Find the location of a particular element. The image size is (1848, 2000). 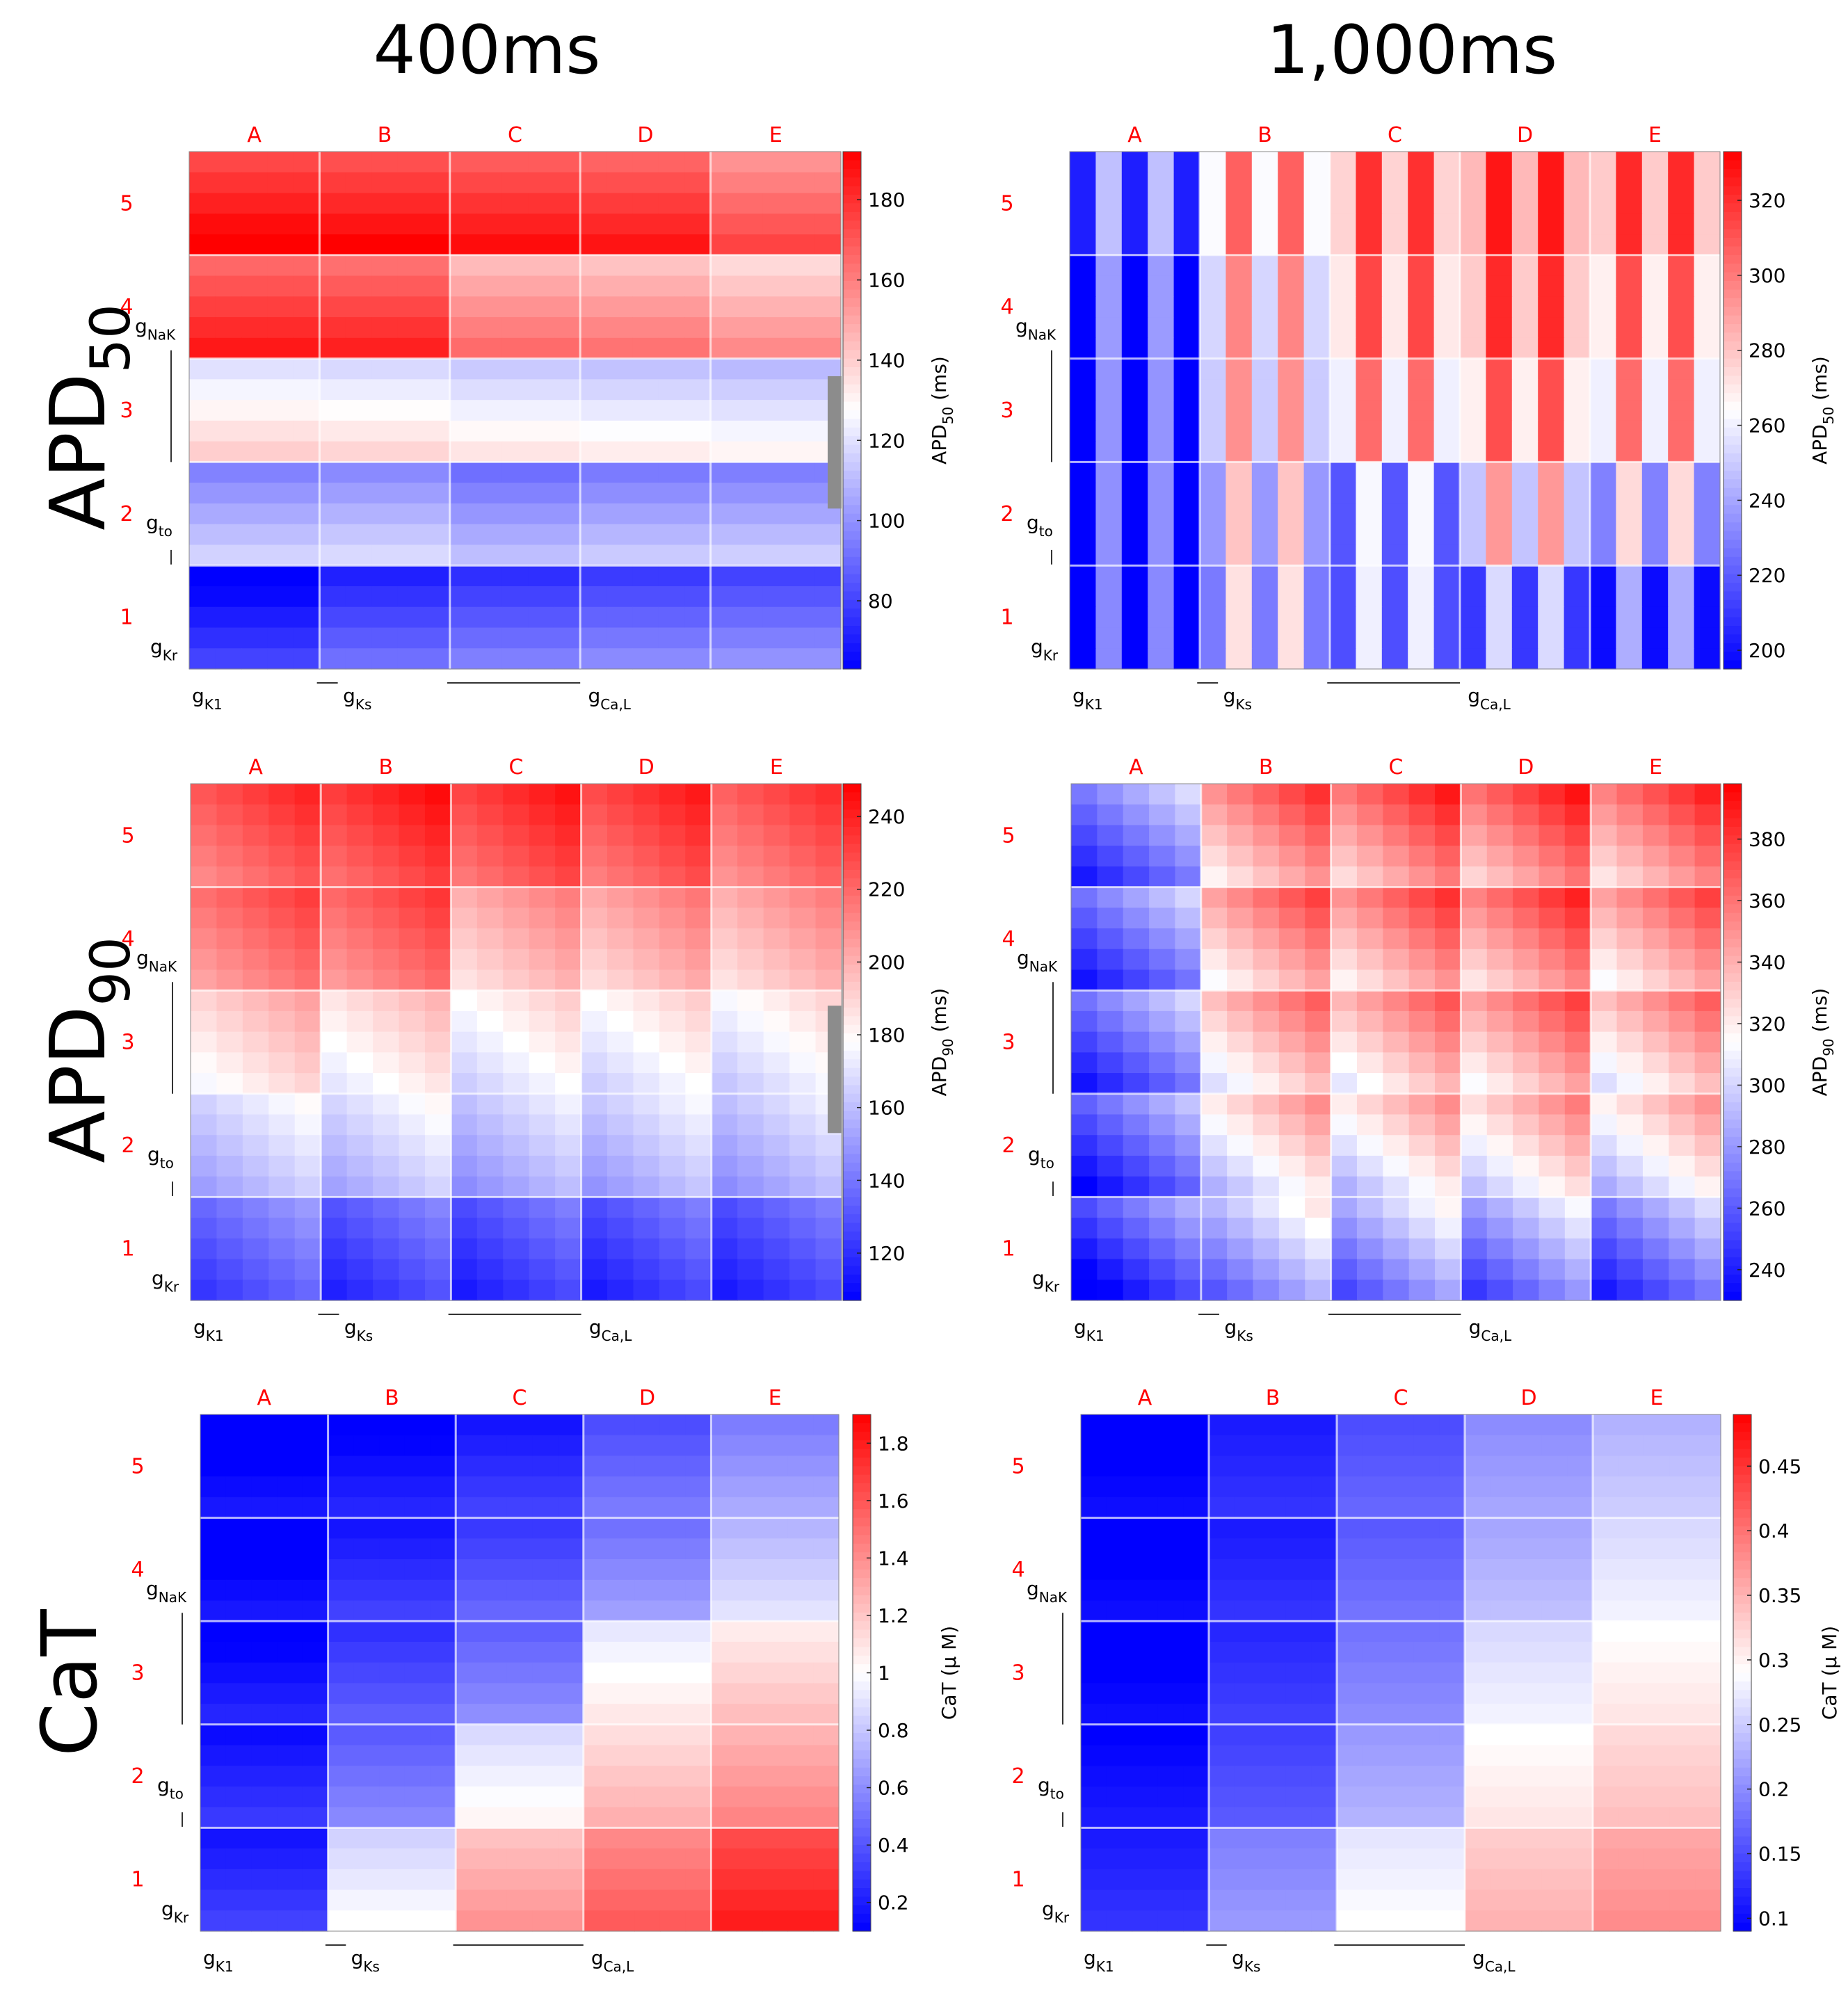

column-letter-A: A is located at coordinates (256, 767).